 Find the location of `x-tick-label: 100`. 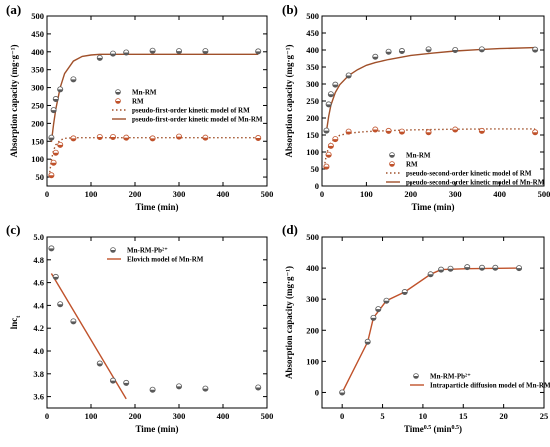

x-tick-label: 100 is located at coordinates (91, 416).